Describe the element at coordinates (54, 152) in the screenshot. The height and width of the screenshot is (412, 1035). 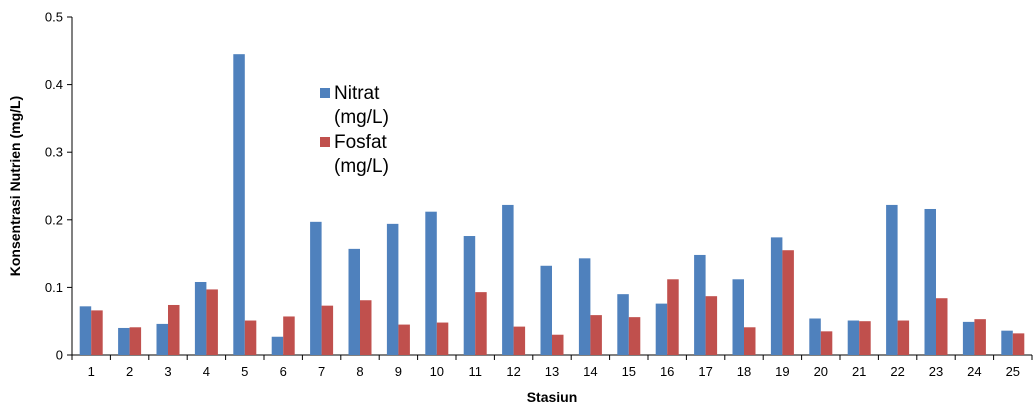
I see `y-tick-label: 0.3` at that location.